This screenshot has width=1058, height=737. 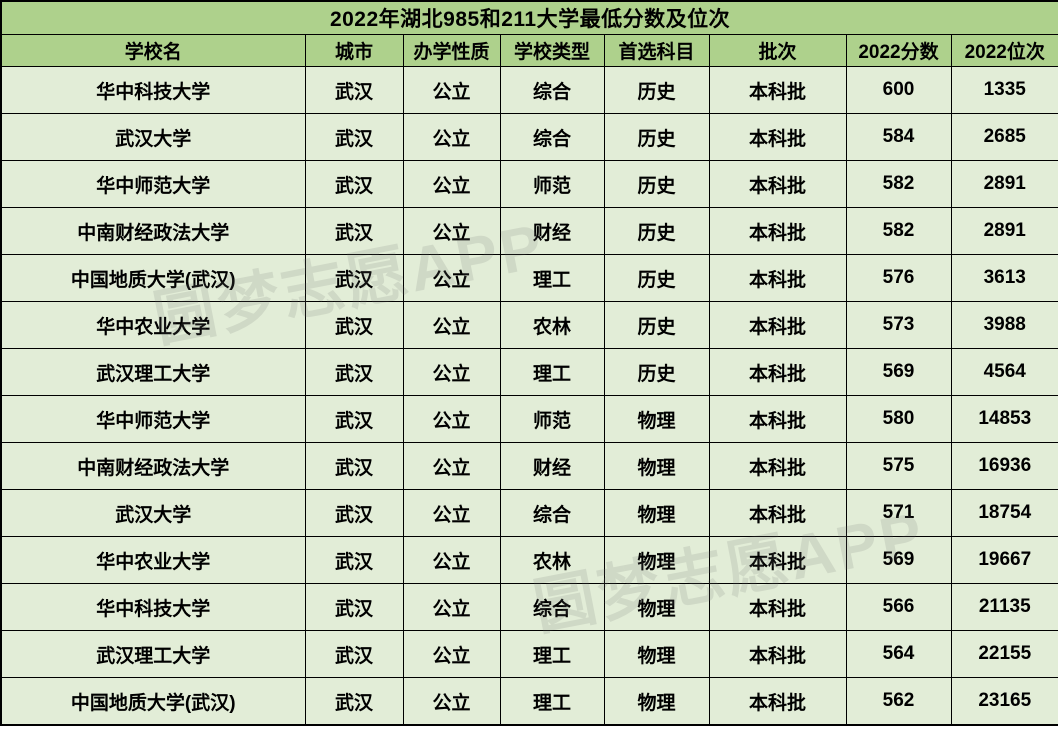 I want to click on cell-rank: 21135, so click(x=1004, y=607).